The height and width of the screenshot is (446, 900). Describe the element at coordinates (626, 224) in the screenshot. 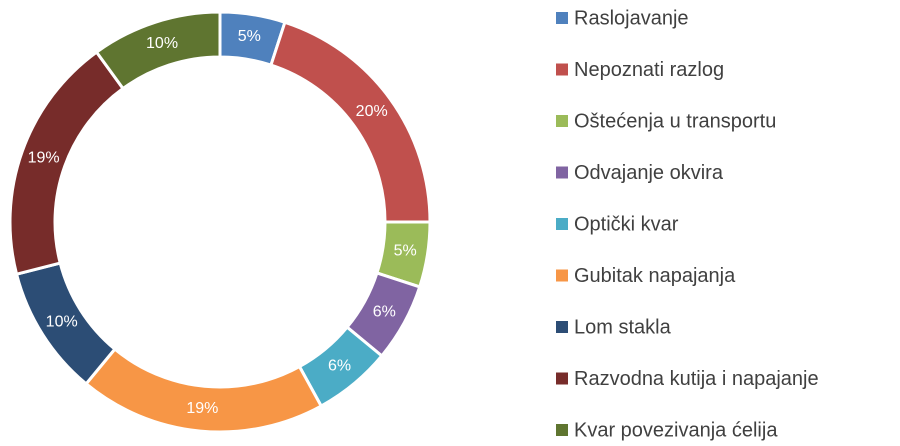

I see `legend-label: Optički kvar` at that location.